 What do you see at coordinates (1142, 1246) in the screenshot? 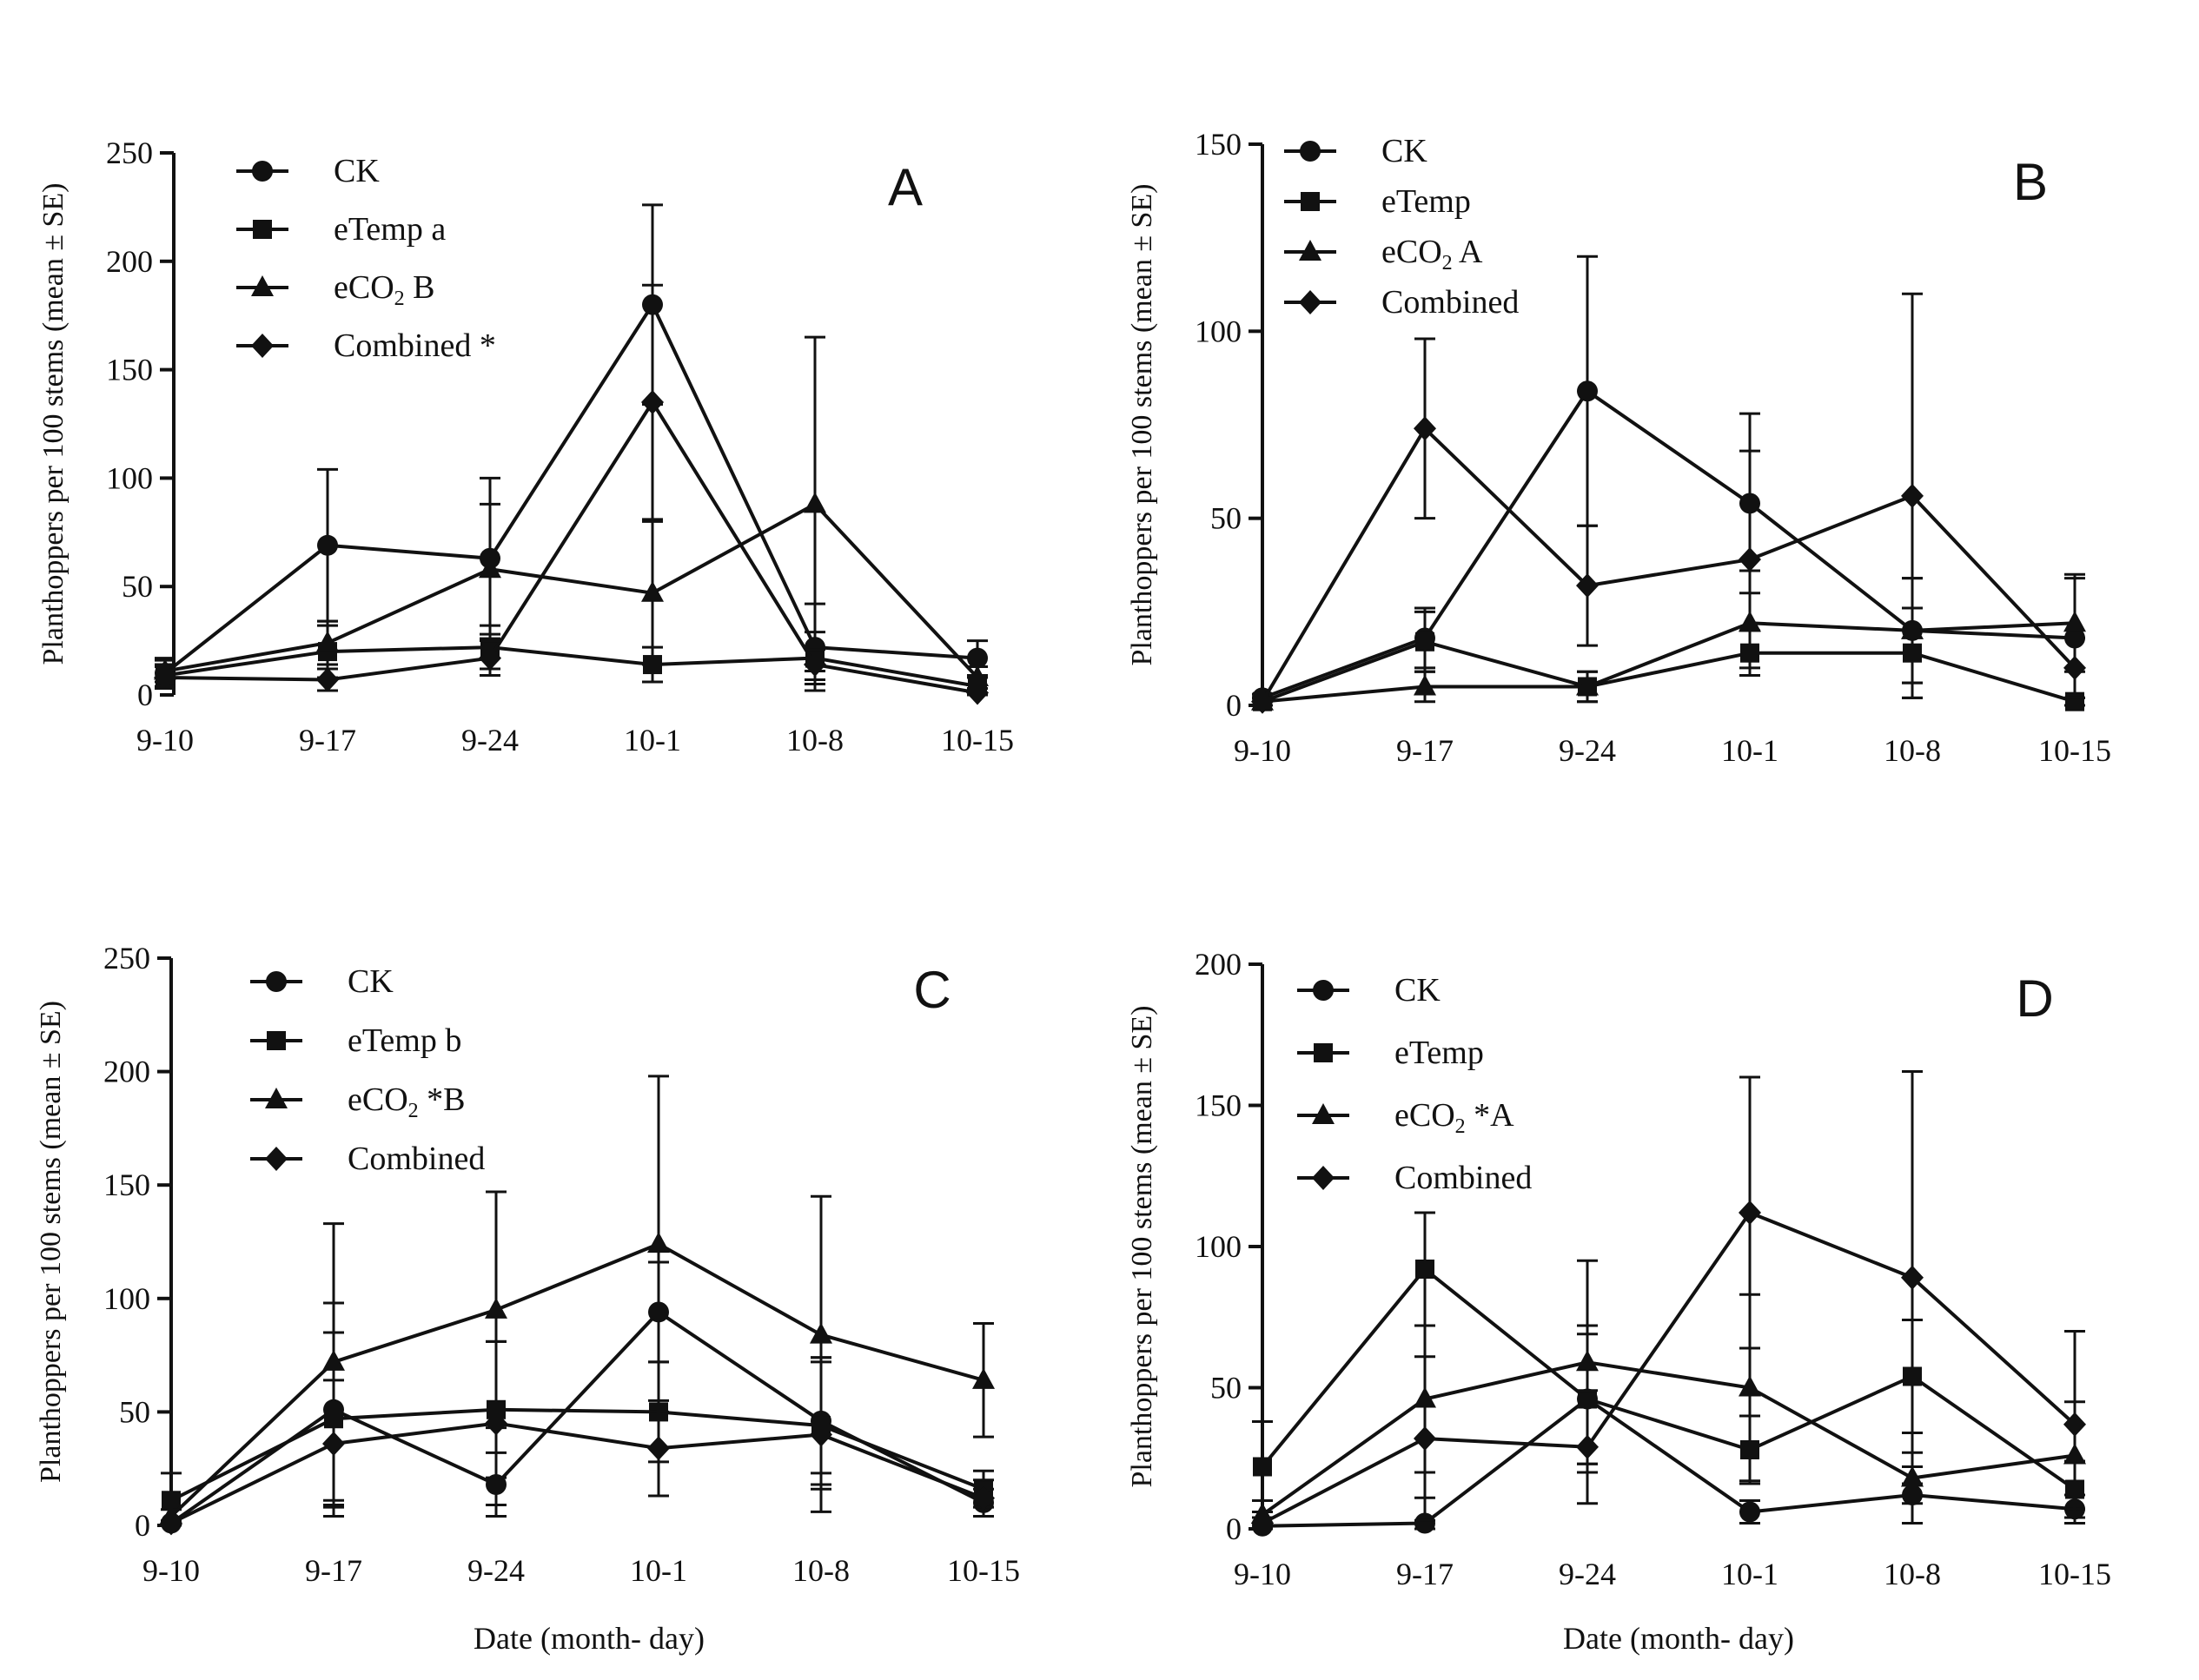
I see `y-axis-title-d: Planthoppers per 100 stems (mean ± SE)` at bounding box center [1142, 1246].